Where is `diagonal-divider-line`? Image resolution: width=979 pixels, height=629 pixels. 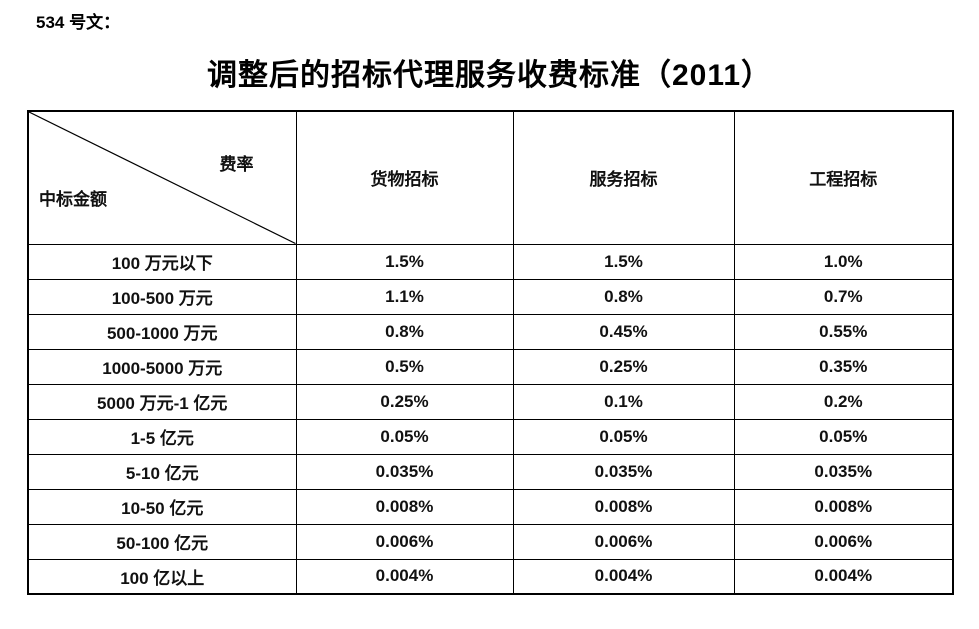 diagonal-divider-line is located at coordinates (162, 178).